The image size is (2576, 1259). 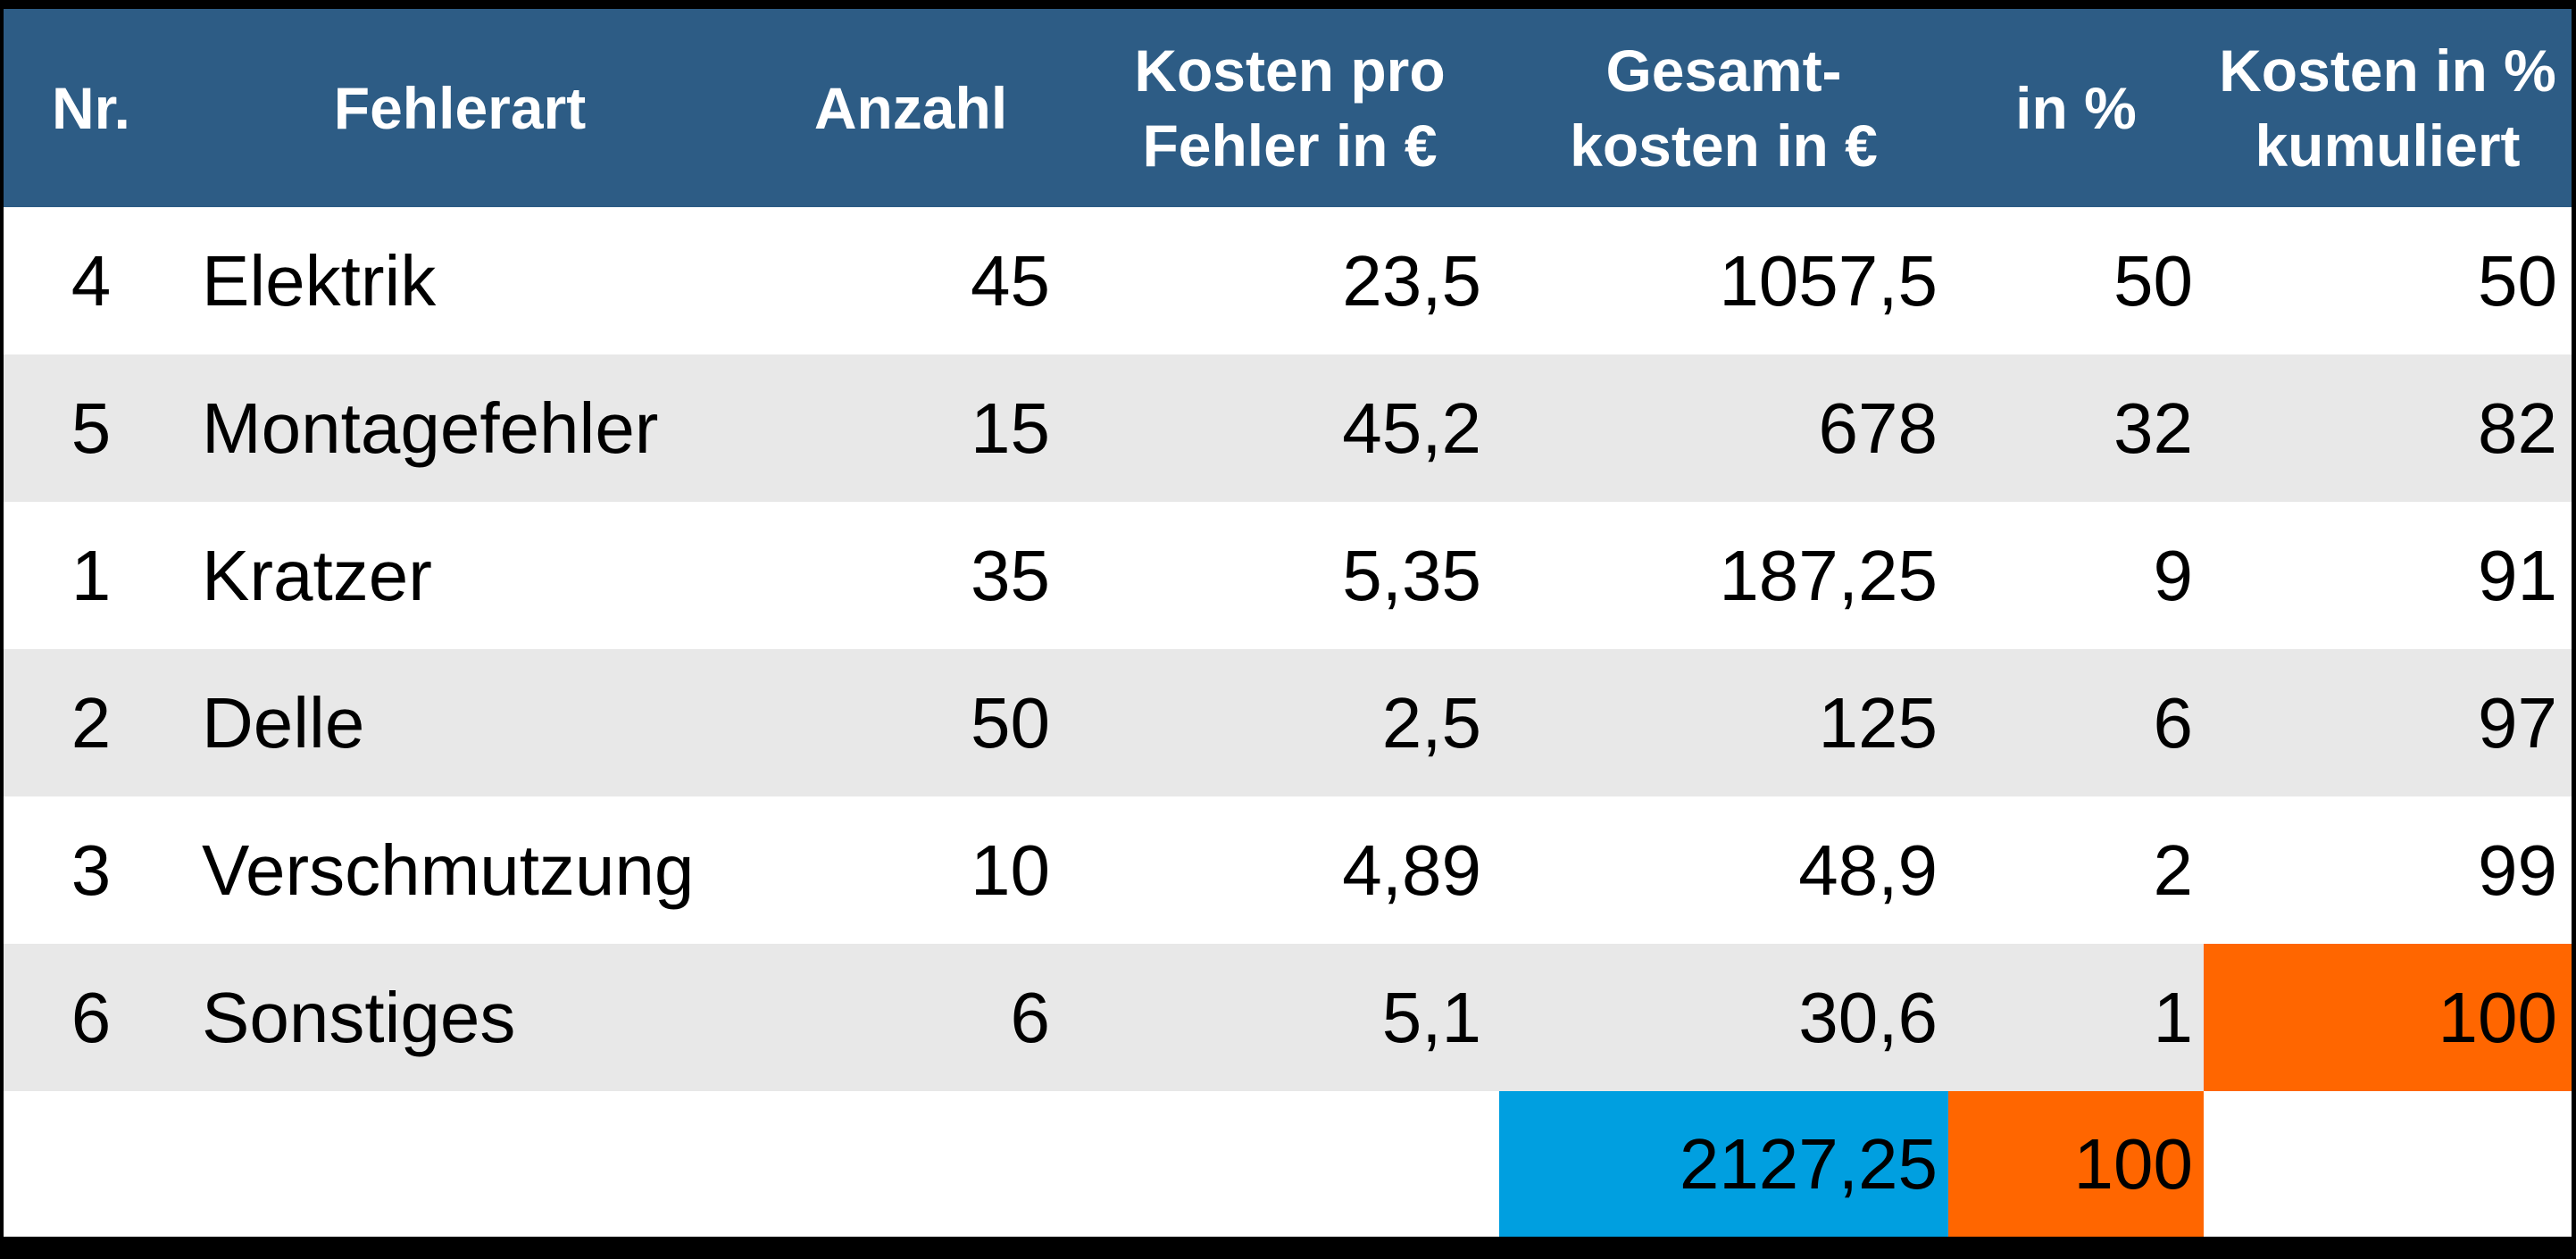 I want to click on total-percent-cell: 100, so click(x=2076, y=1164).